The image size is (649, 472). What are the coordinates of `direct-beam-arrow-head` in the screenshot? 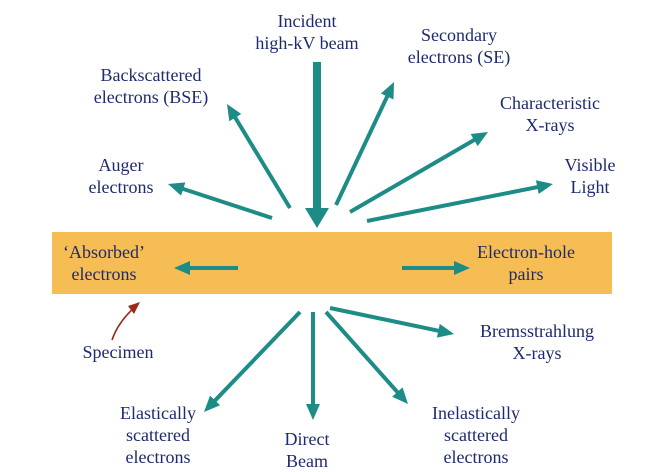 It's located at (313, 412).